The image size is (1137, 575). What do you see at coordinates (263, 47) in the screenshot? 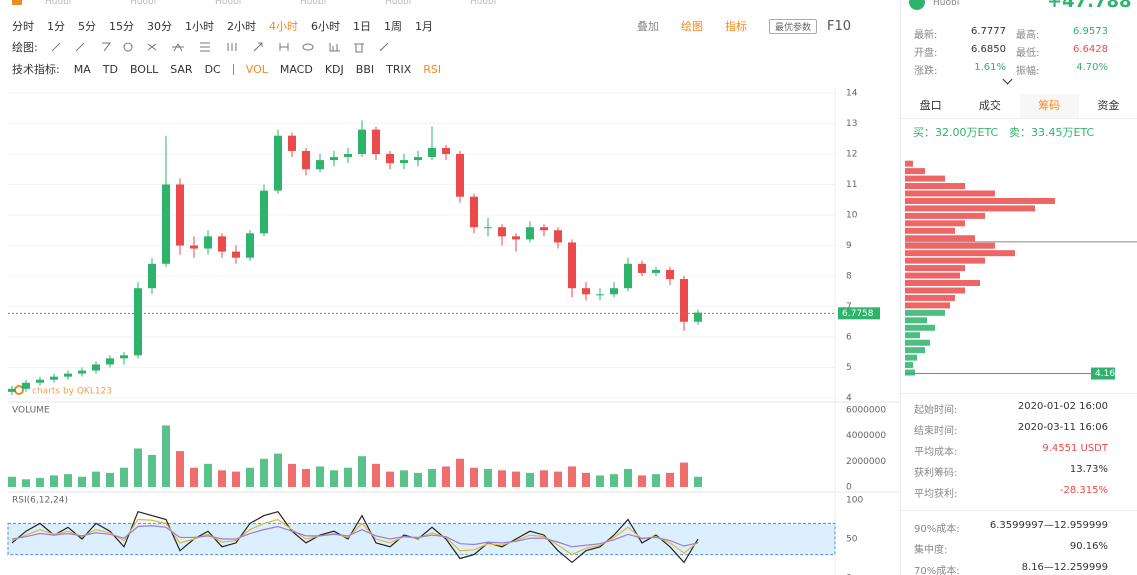
I see `draw-tools` at bounding box center [263, 47].